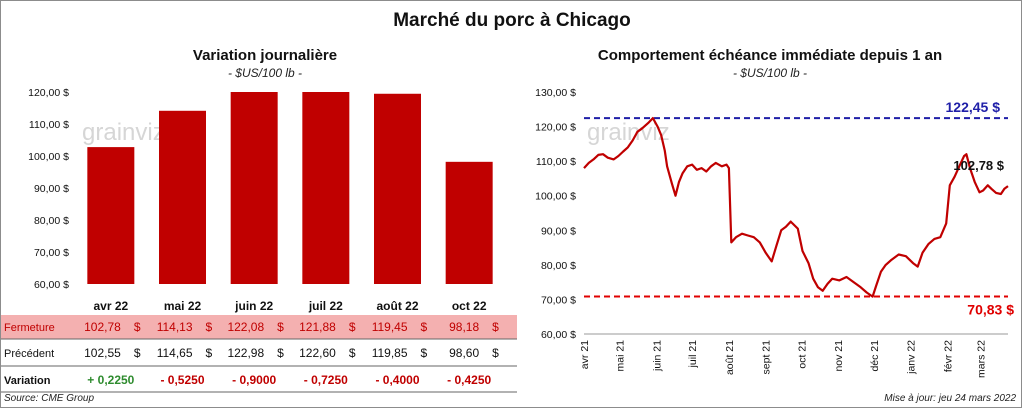  Describe the element at coordinates (390, 353) in the screenshot. I see `table-cell: 119,85` at that location.